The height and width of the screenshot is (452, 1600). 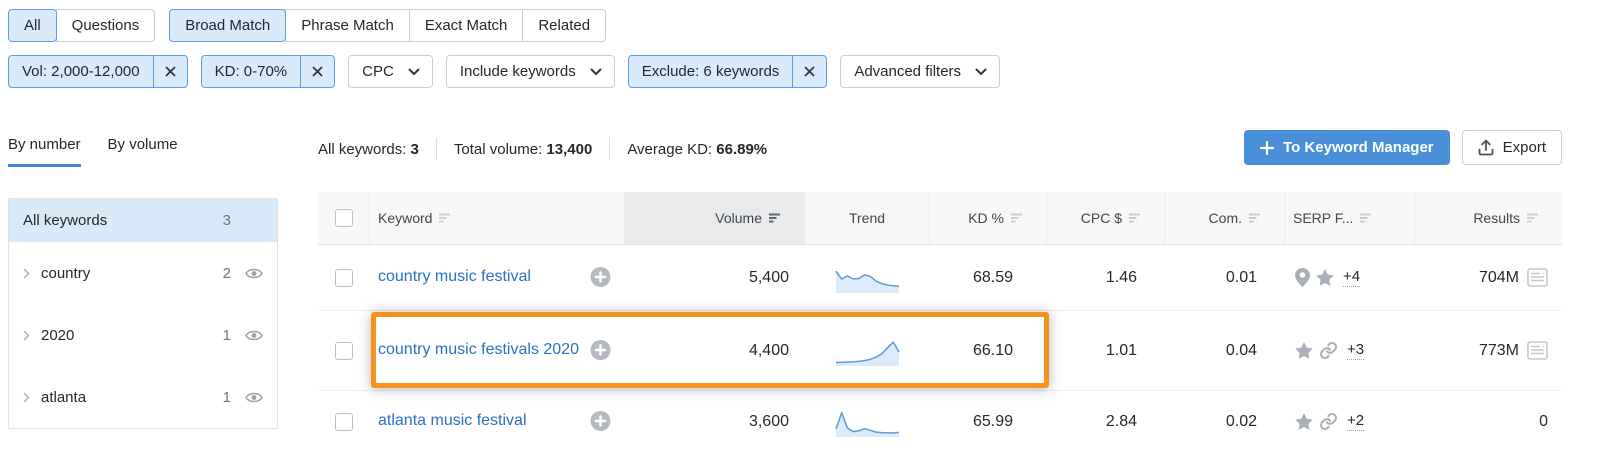 What do you see at coordinates (1225, 218) in the screenshot?
I see `column-header-com: Com.` at bounding box center [1225, 218].